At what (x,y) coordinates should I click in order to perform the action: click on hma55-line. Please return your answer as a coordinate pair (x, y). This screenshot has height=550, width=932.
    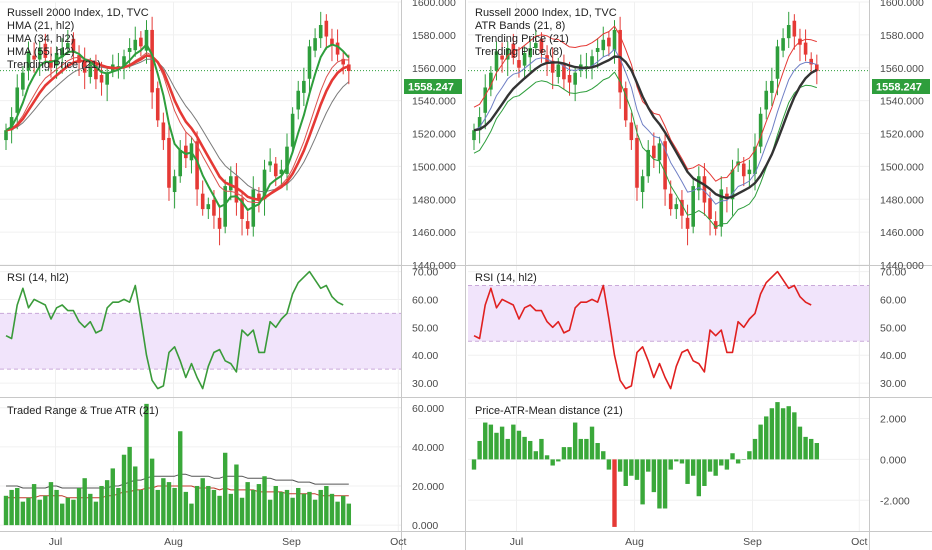
    Looking at the image, I should click on (177, 125).